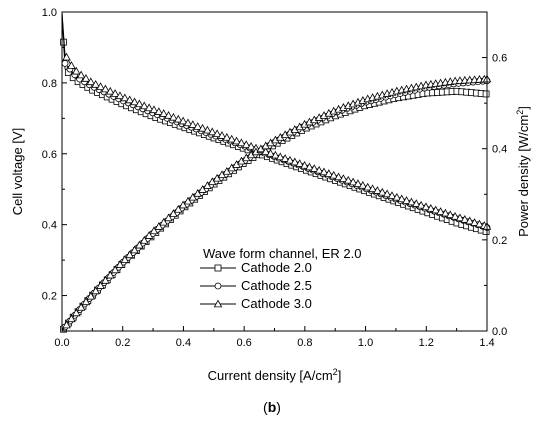  I want to click on legend-entry: Cathode 2.5, so click(276, 285).